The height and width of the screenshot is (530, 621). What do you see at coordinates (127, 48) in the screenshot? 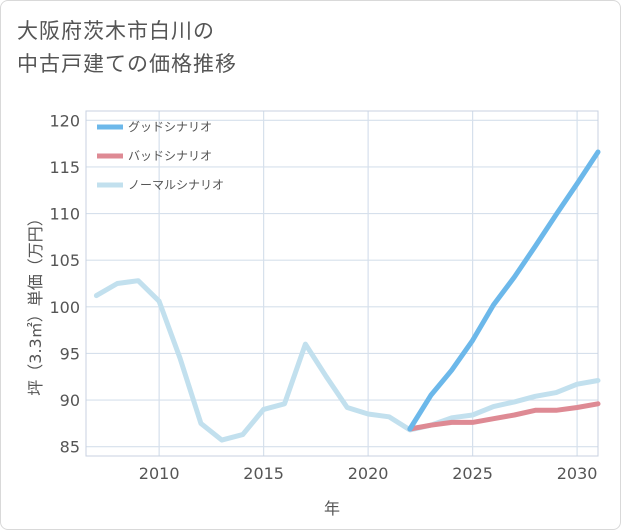
I see `chart-title: 大阪府茨木市白川の 中古戸建ての価格推移` at bounding box center [127, 48].